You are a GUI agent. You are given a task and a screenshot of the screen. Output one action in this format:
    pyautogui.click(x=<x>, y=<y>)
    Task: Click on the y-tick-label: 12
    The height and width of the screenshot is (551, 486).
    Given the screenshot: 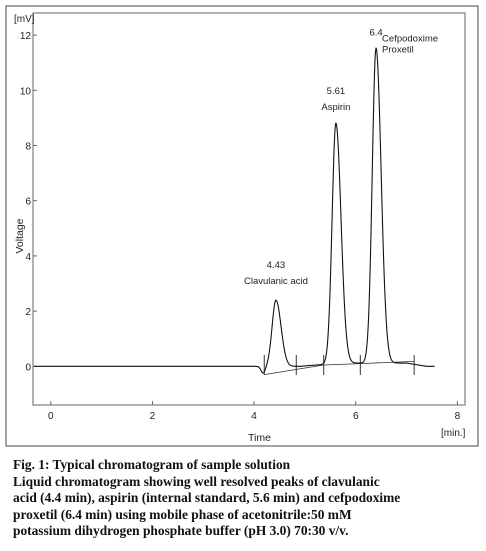 What is the action you would take?
    pyautogui.click(x=26, y=36)
    